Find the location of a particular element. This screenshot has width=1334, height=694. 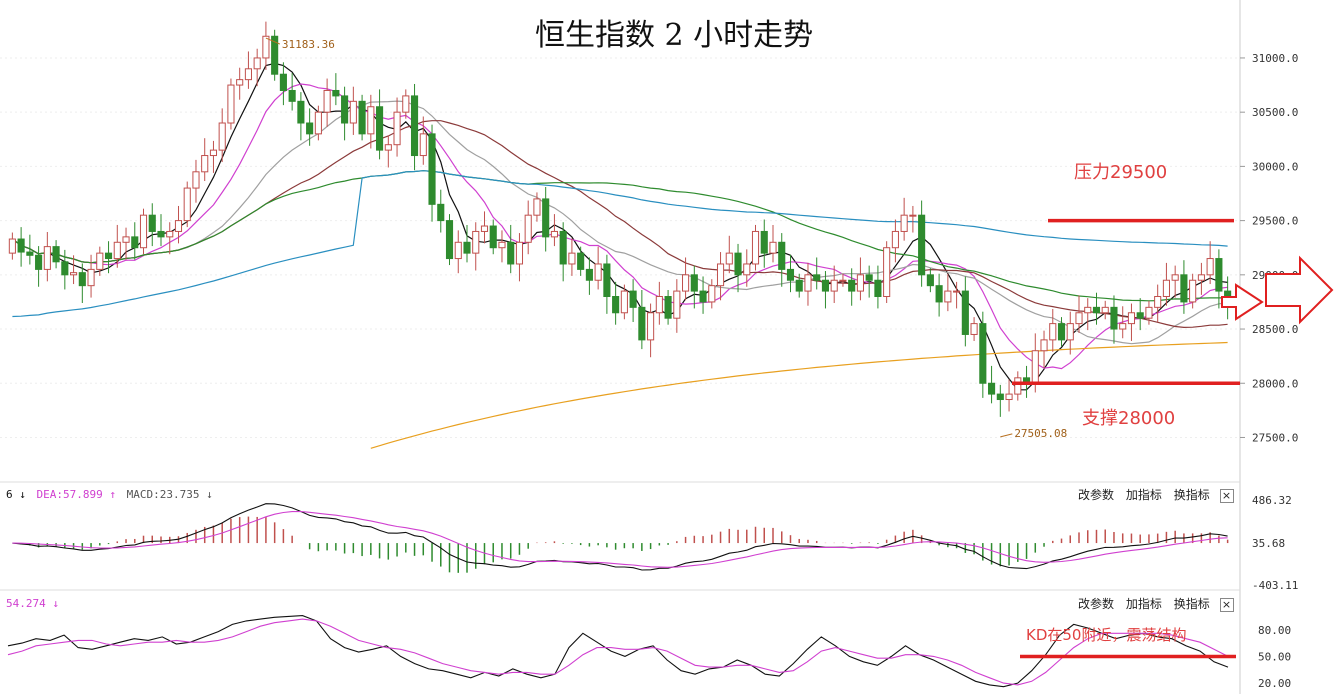

high-marker-label: 31183.36 is located at coordinates (308, 44).